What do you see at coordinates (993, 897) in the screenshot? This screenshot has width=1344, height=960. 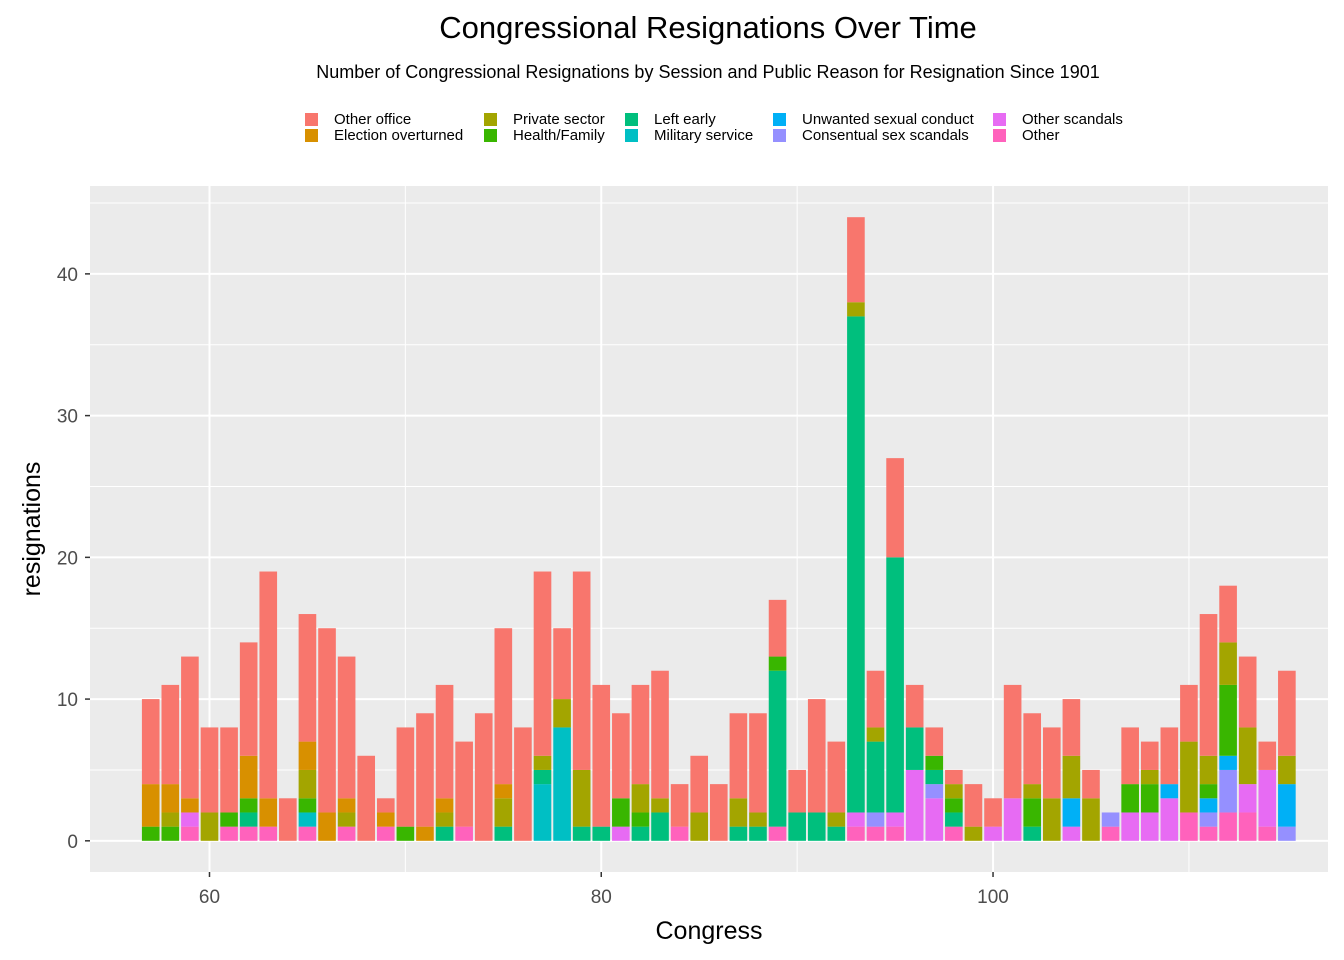 I see `x-tick-label: 100` at bounding box center [993, 897].